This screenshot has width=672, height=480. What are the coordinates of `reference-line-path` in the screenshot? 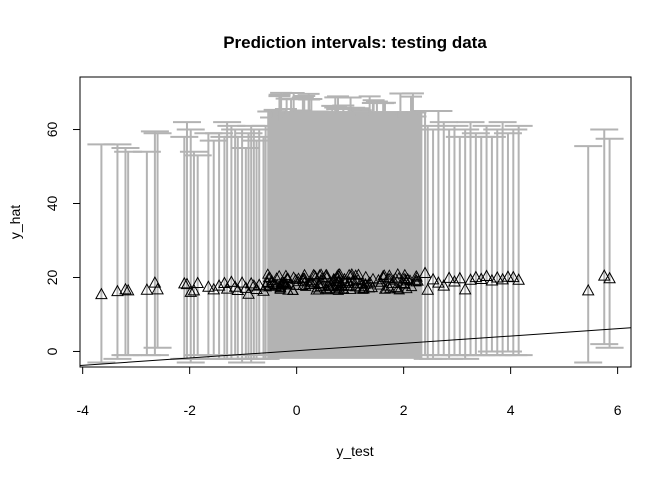 It's located at (355, 347).